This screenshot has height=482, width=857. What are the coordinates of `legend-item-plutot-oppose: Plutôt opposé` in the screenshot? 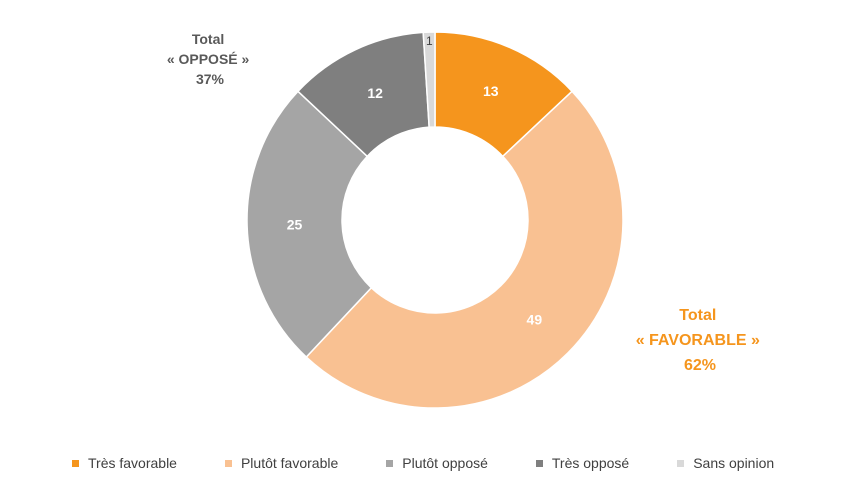 It's located at (437, 463).